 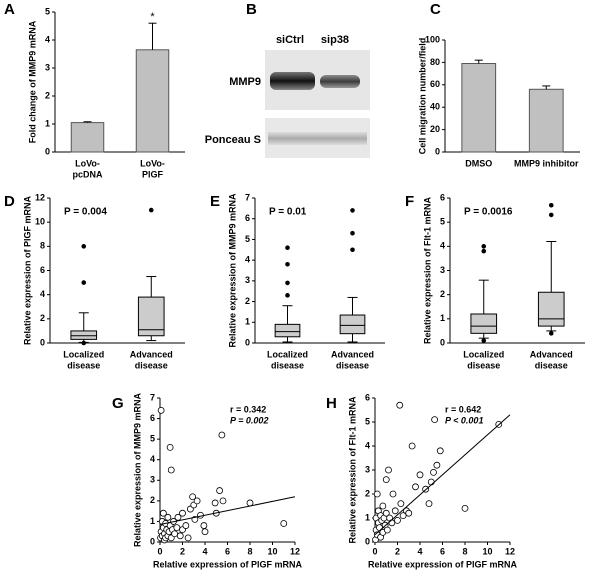 What do you see at coordinates (432, 39) in the screenshot?
I see `y-tick-label: 100` at bounding box center [432, 39].